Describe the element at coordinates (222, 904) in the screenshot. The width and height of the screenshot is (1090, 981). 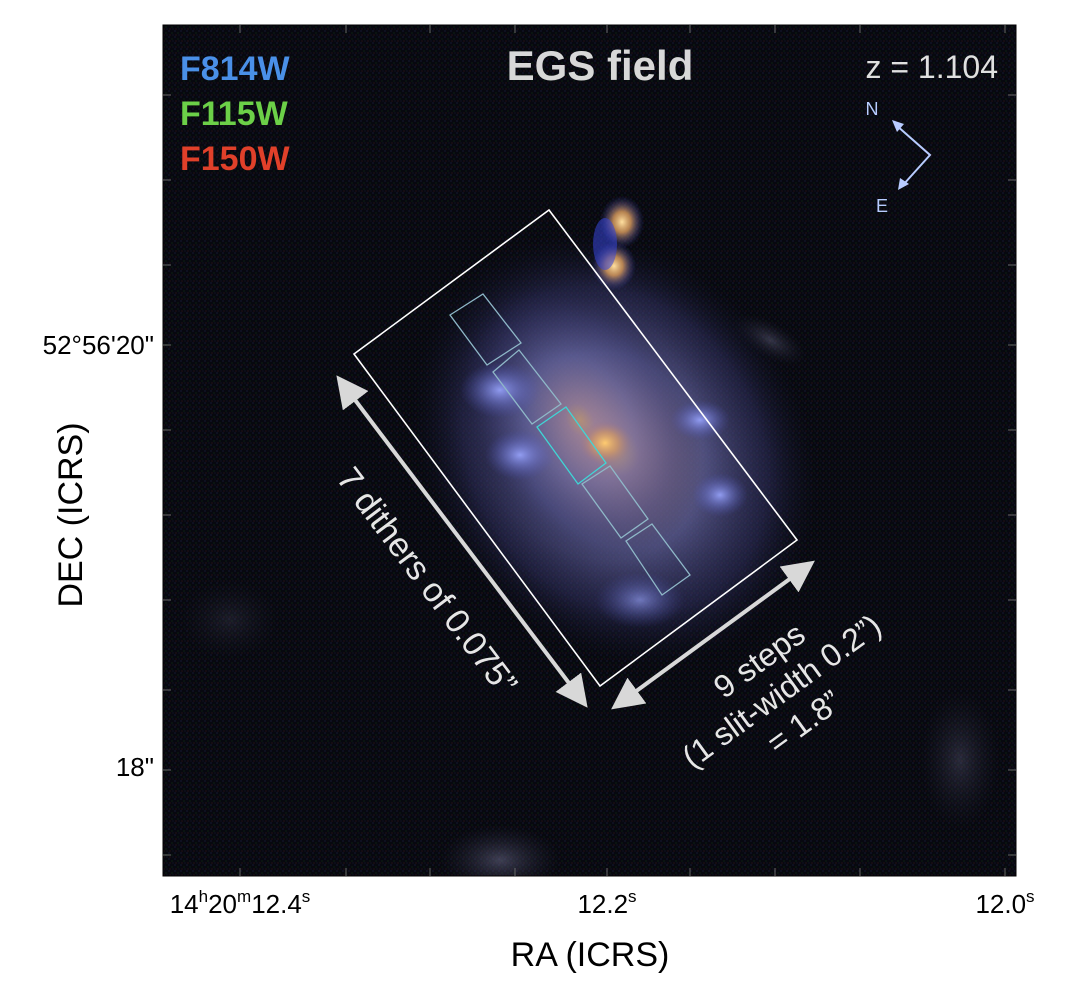
I see `x-tick-label-1-minutes: 20` at that location.